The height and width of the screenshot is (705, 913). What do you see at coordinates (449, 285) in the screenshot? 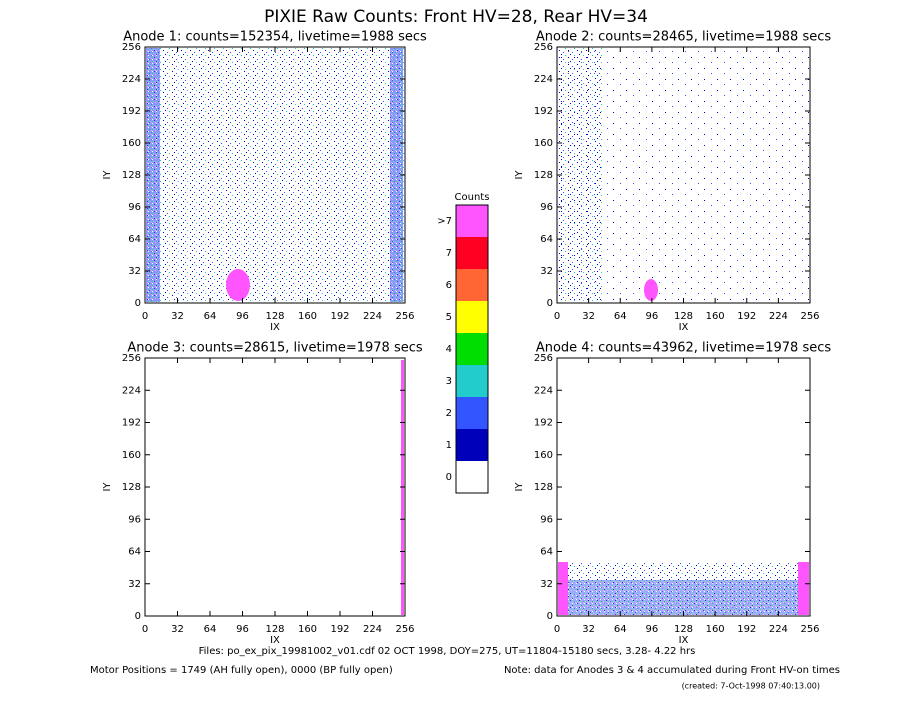
I see `colorbar-label: 6` at bounding box center [449, 285].